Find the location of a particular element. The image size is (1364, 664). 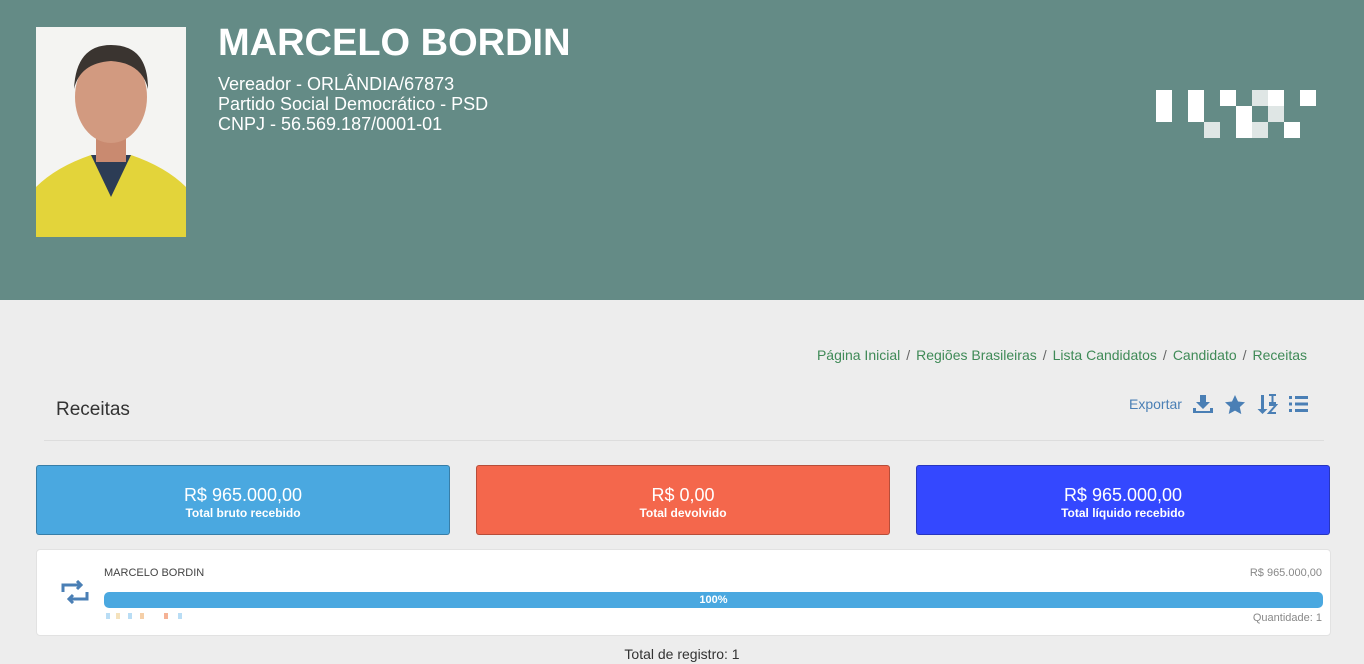

summary-card: R$ 965.000,00 Total bruto recebido is located at coordinates (243, 500).